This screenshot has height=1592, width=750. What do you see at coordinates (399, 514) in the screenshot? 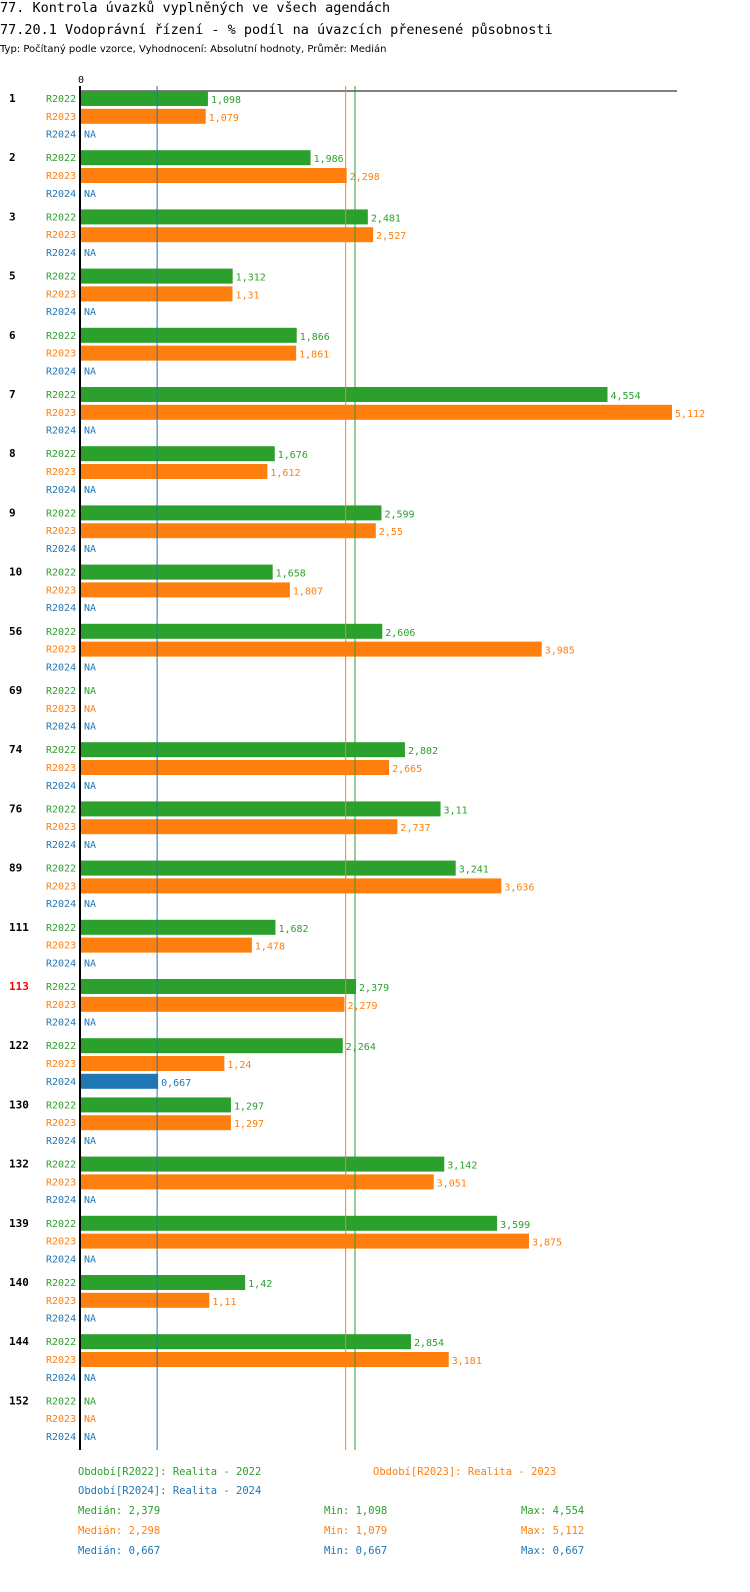
I see `value-label: 2,599` at bounding box center [399, 514].